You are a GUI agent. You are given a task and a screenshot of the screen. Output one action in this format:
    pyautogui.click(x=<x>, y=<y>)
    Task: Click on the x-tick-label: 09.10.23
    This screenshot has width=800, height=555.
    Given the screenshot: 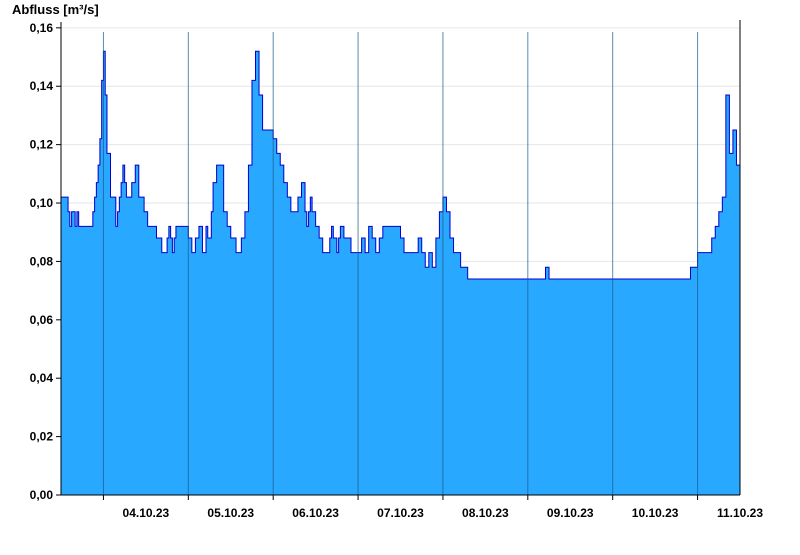 What is the action you would take?
    pyautogui.click(x=570, y=513)
    